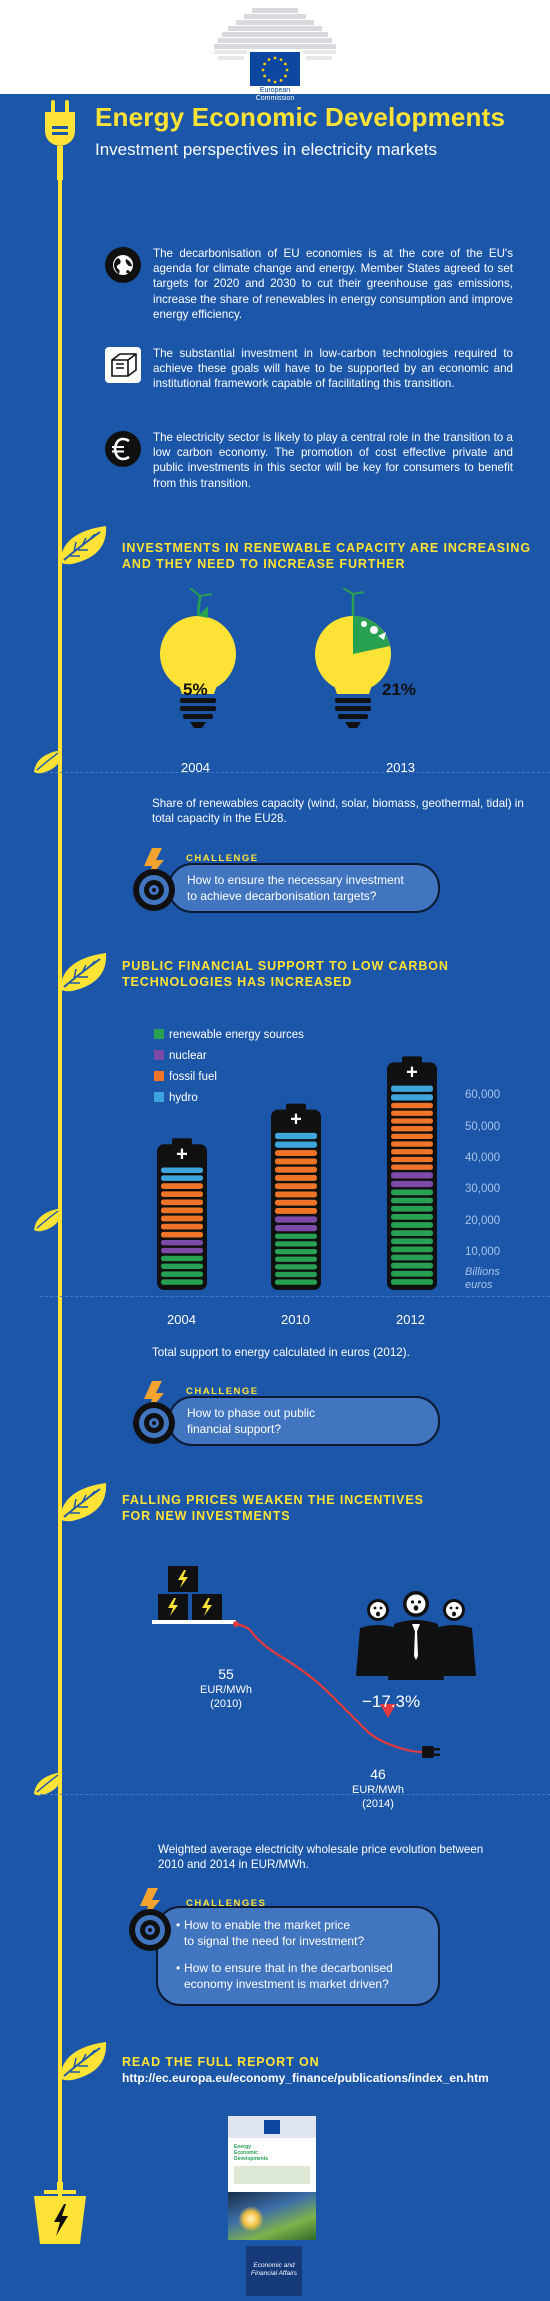 This screenshot has width=550, height=2301. I want to click on price-change: −17.3%, so click(391, 1701).